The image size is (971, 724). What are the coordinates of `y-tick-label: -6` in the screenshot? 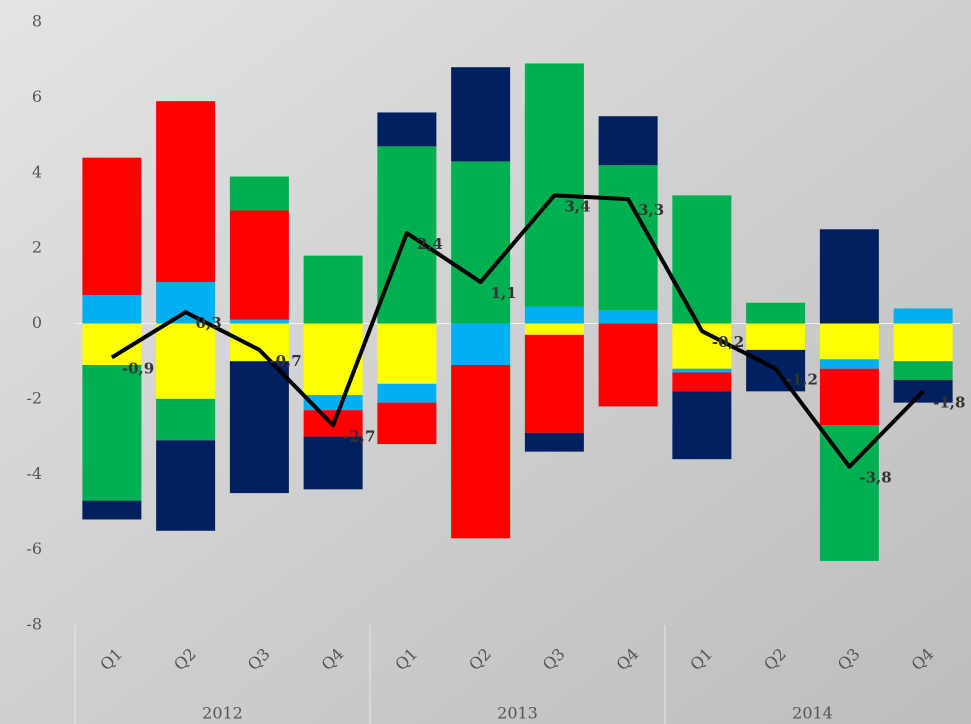 It's located at (34, 548).